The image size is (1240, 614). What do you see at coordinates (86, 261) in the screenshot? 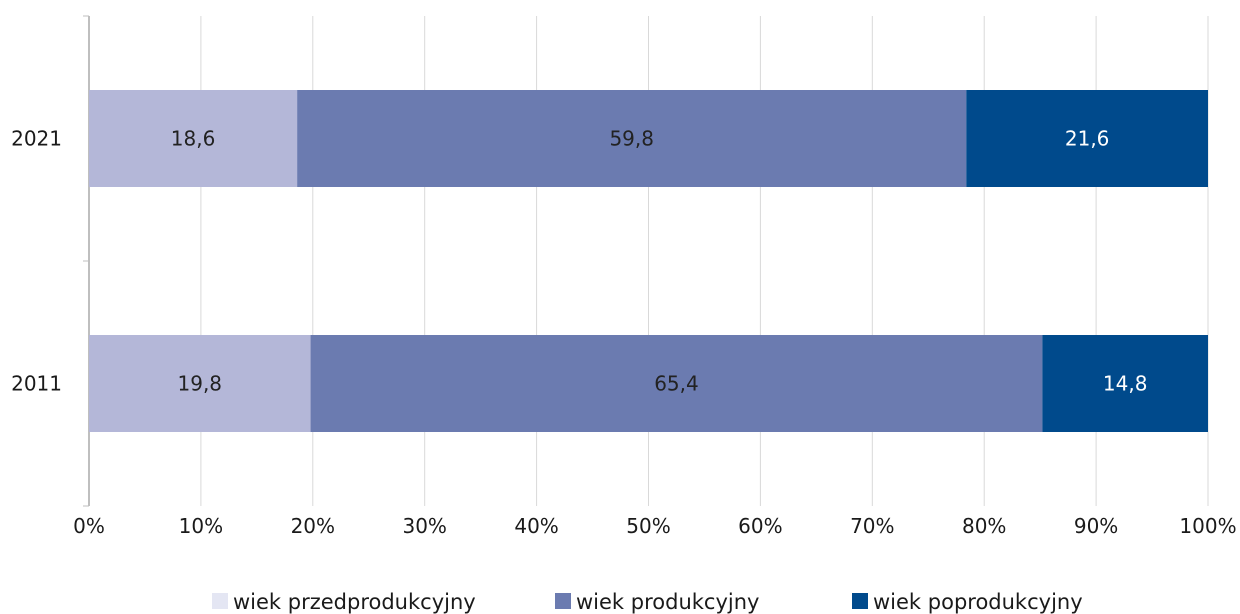
I see `category-axis` at bounding box center [86, 261].